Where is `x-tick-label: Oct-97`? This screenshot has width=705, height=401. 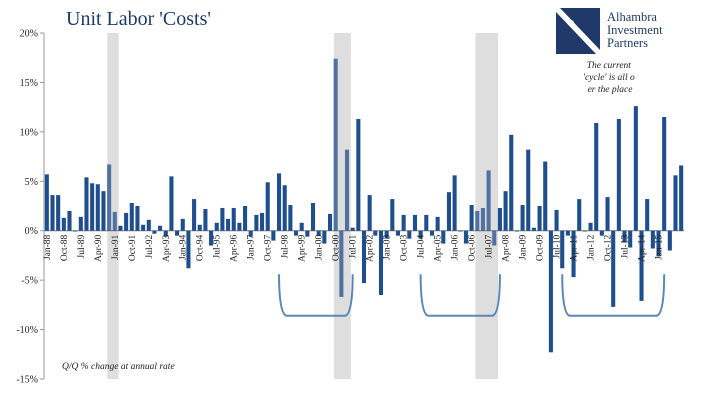 x-tick-label: Oct-97 is located at coordinates (269, 247).